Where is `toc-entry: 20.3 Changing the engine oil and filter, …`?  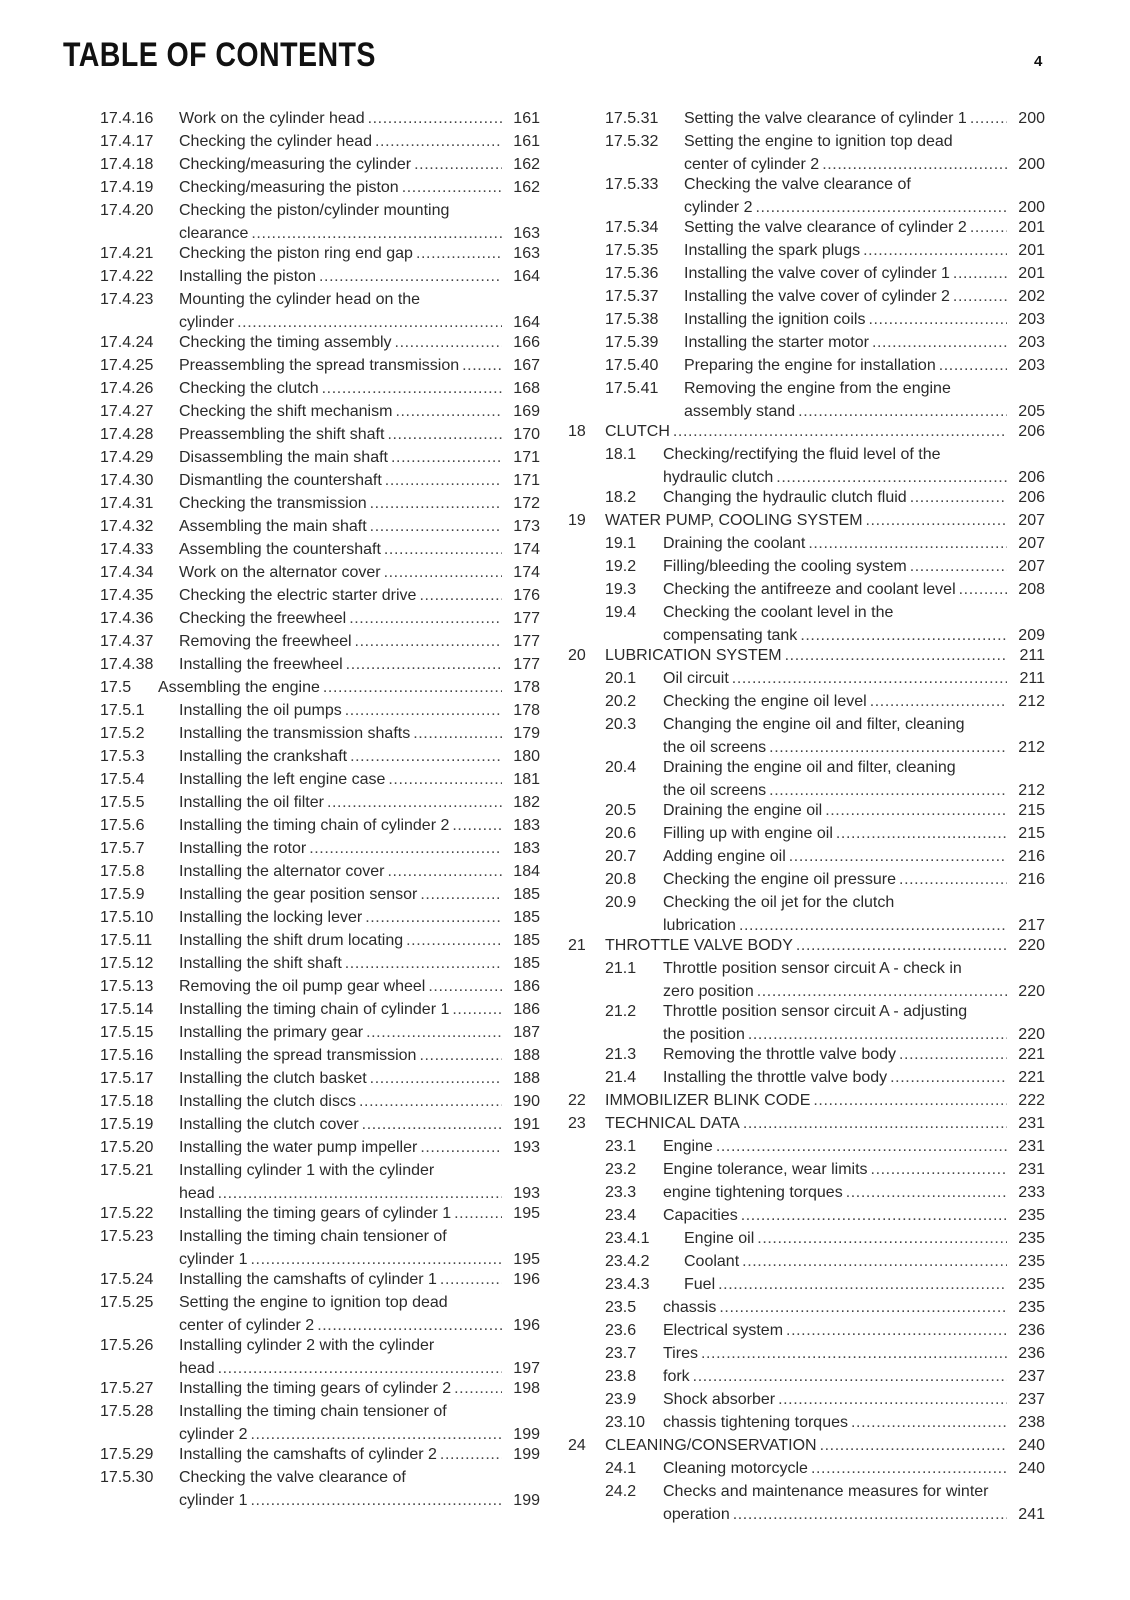 toc-entry: 20.3 Changing the engine oil and filter, … is located at coordinates (806, 735).